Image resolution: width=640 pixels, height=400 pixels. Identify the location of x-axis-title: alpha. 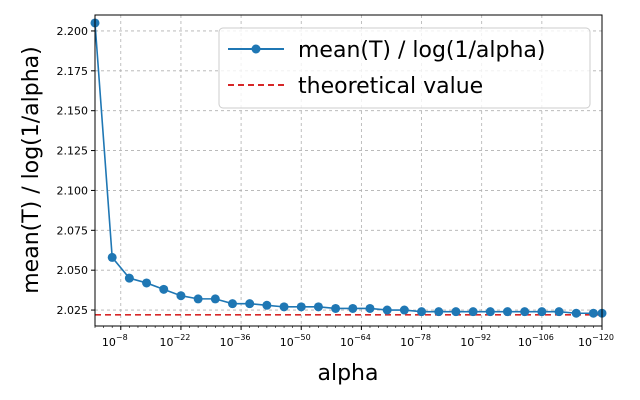
(348, 373).